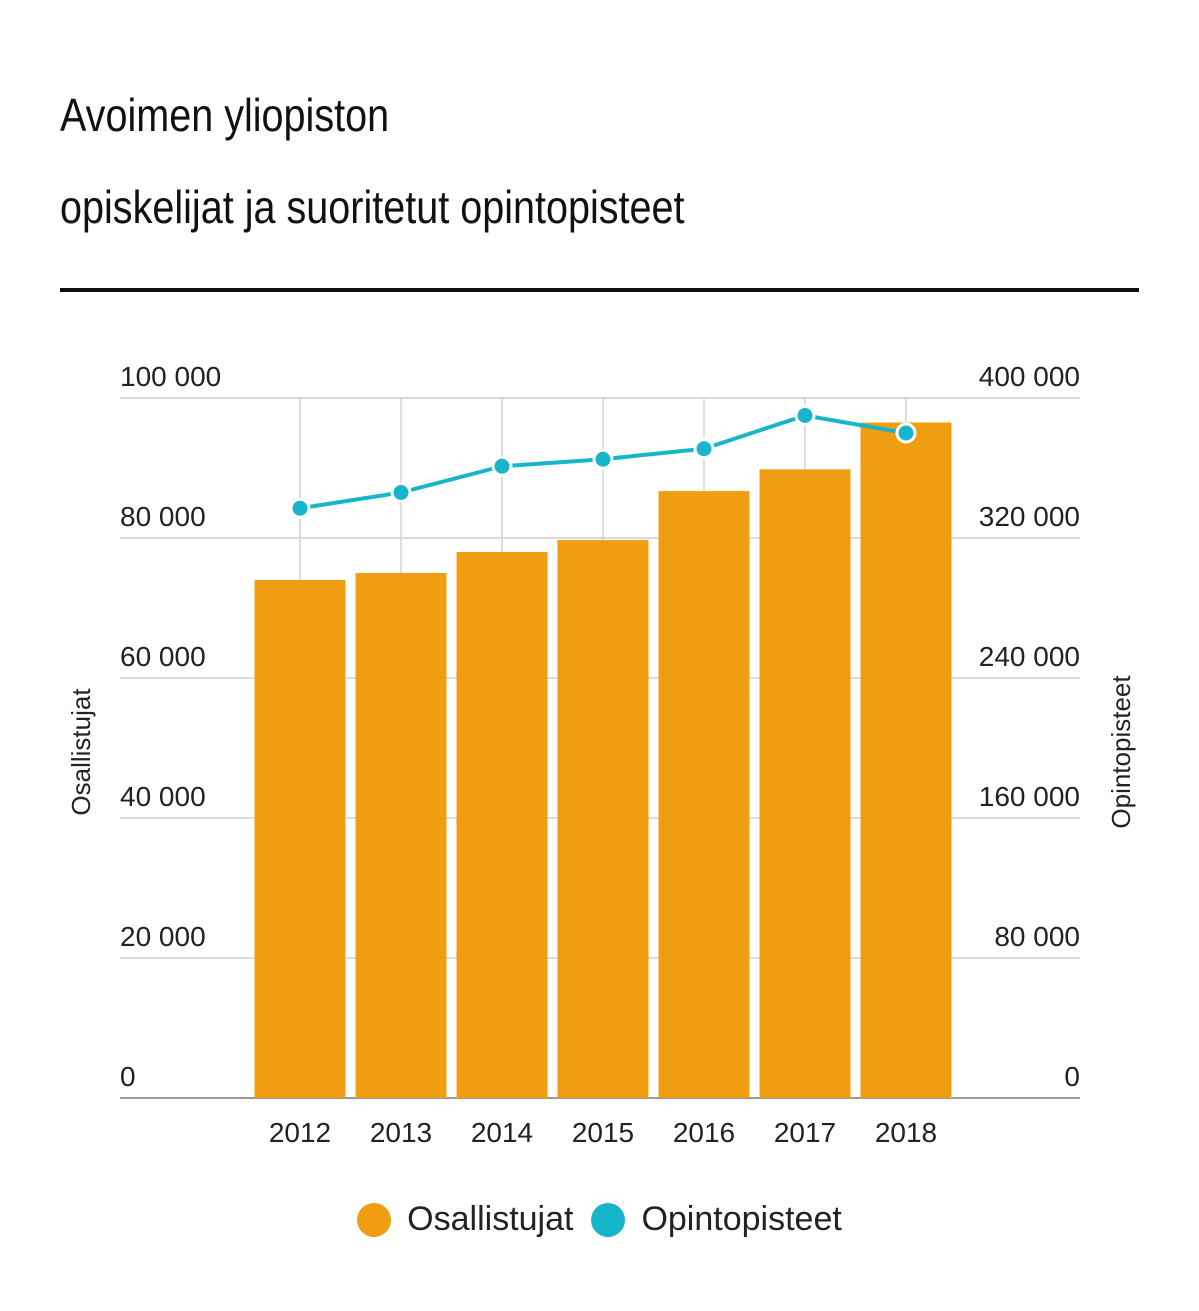  What do you see at coordinates (1029, 656) in the screenshot?
I see `y-right-tick-label: 240 000` at bounding box center [1029, 656].